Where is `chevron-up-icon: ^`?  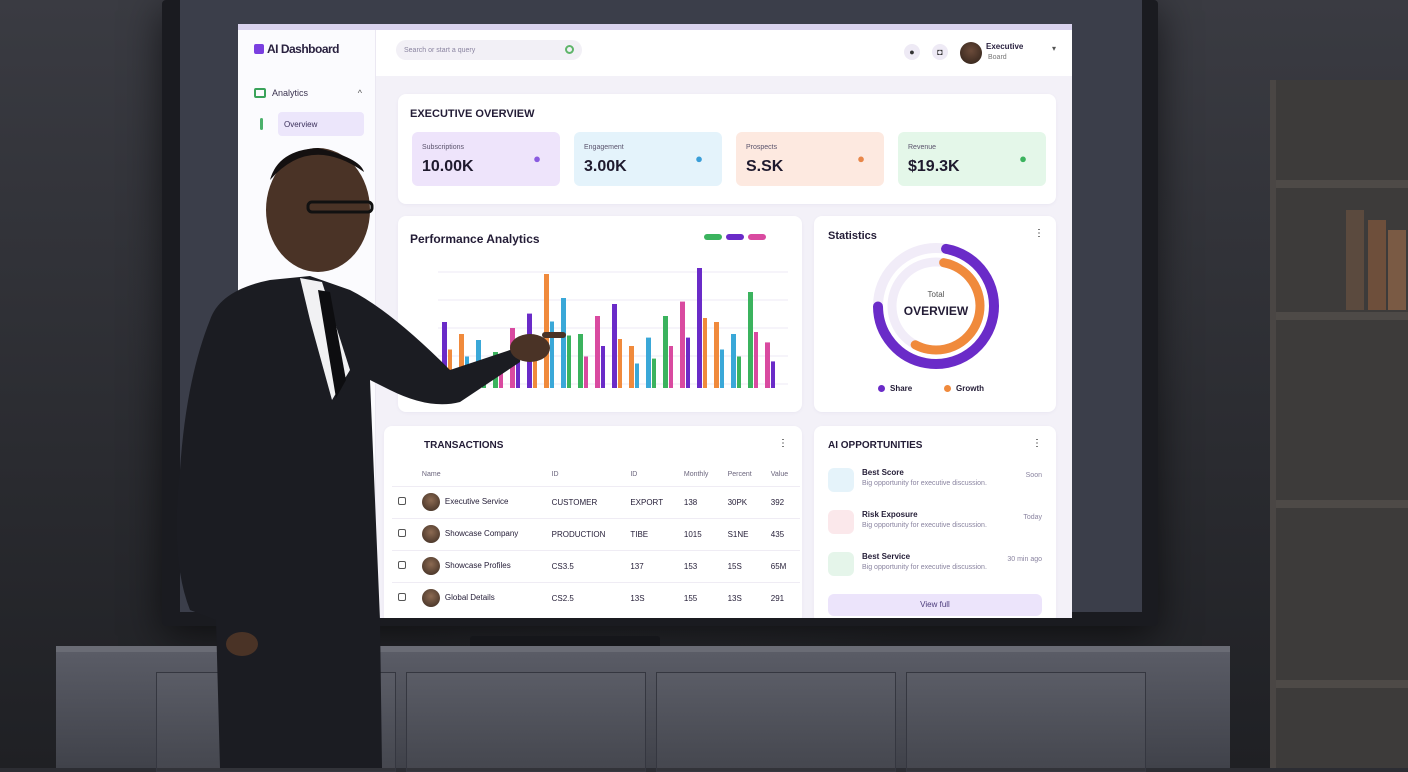
chevron-up-icon: ^ is located at coordinates (359, 93).